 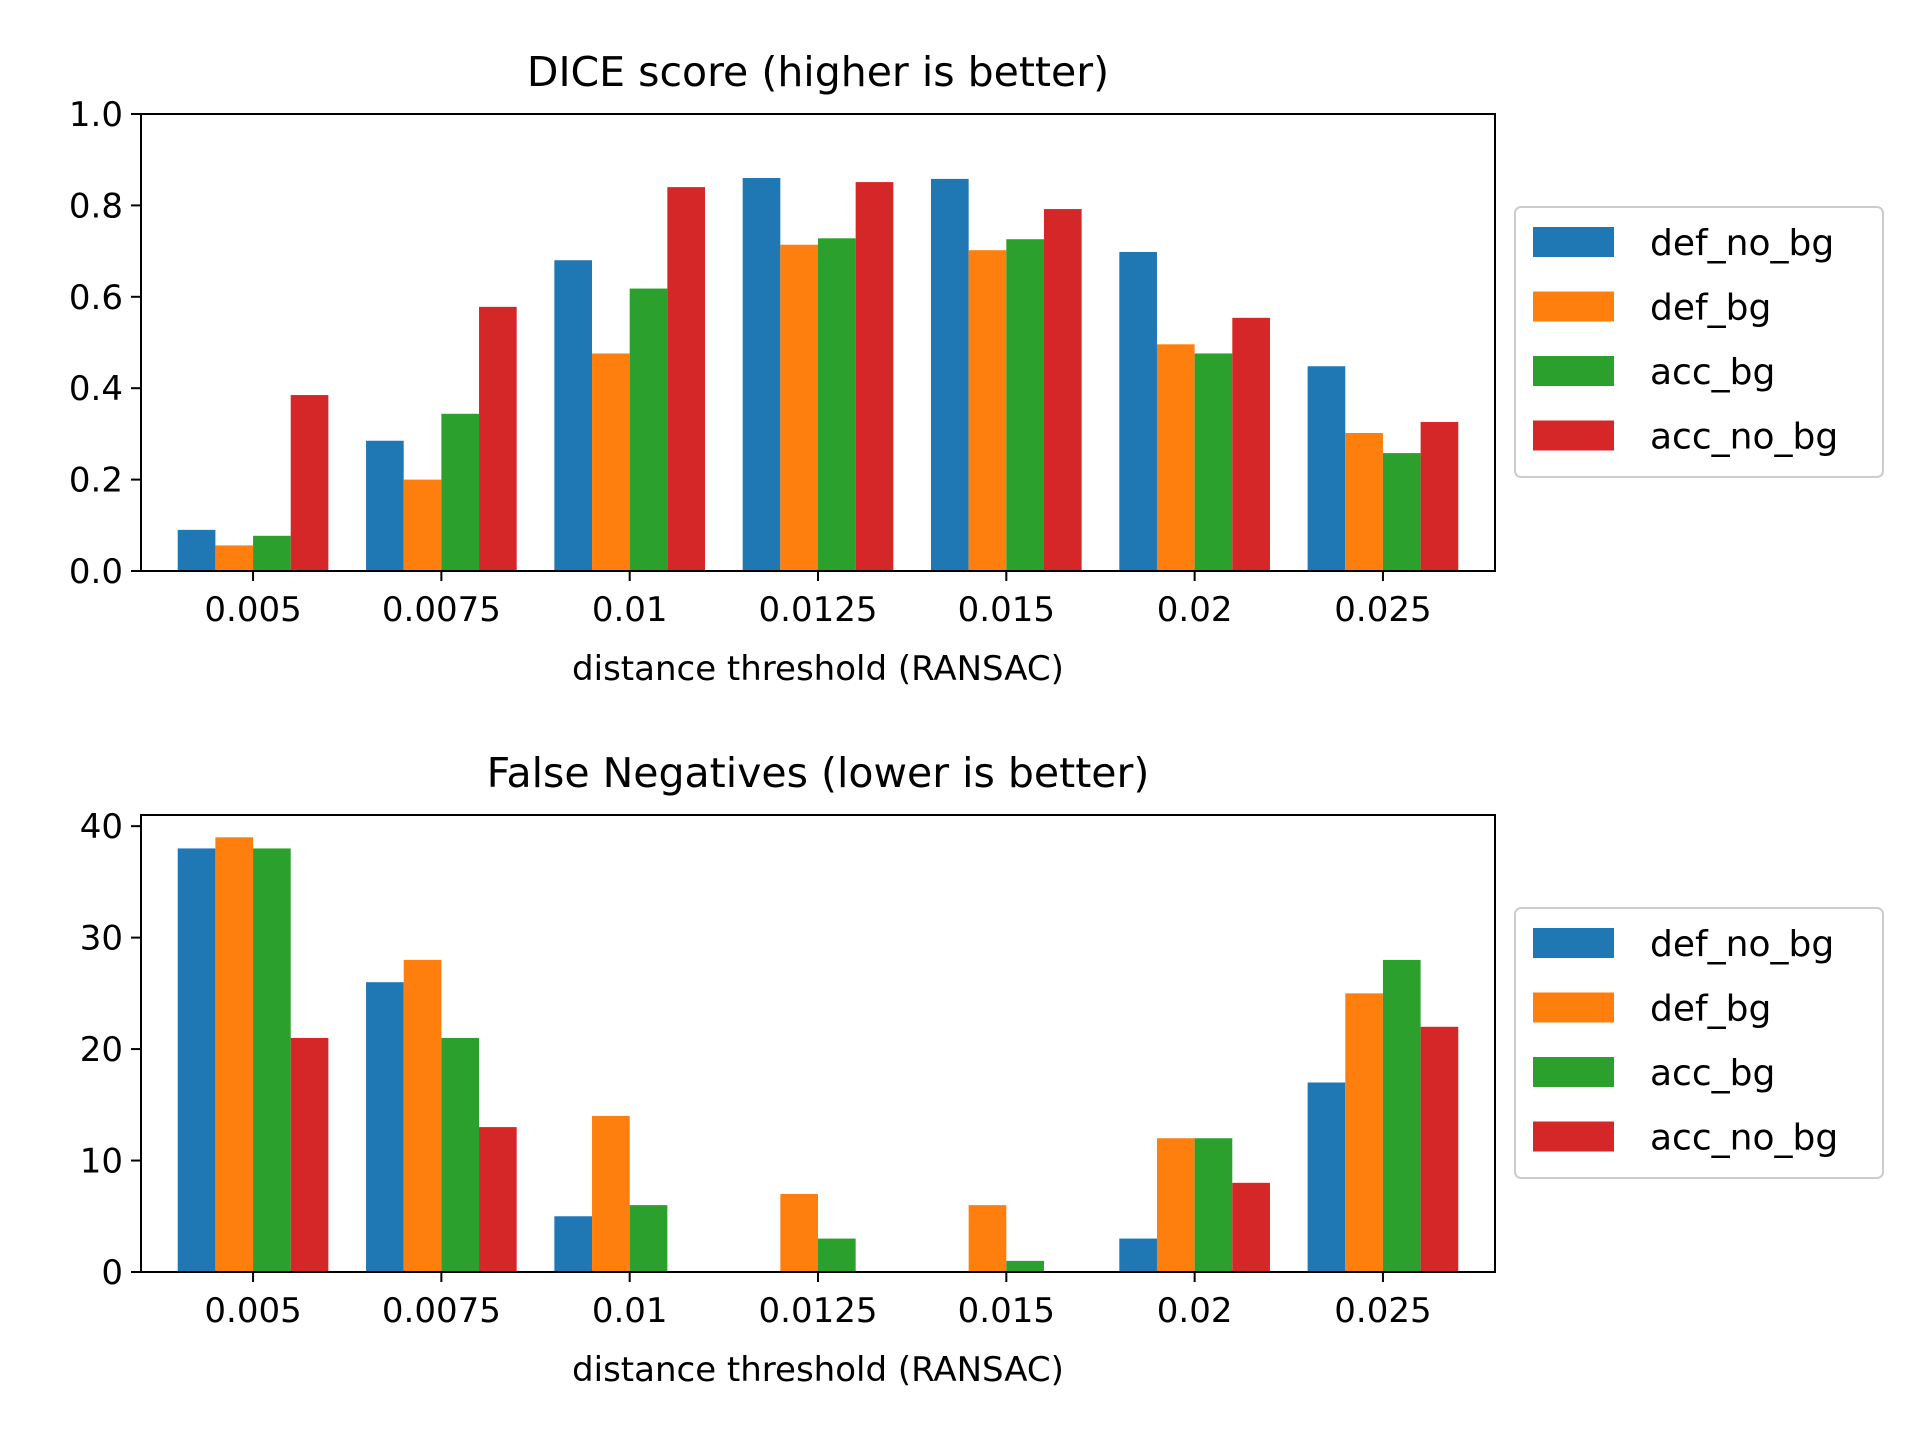 I want to click on bar-def_no_bg-0.015, so click(x=949, y=374).